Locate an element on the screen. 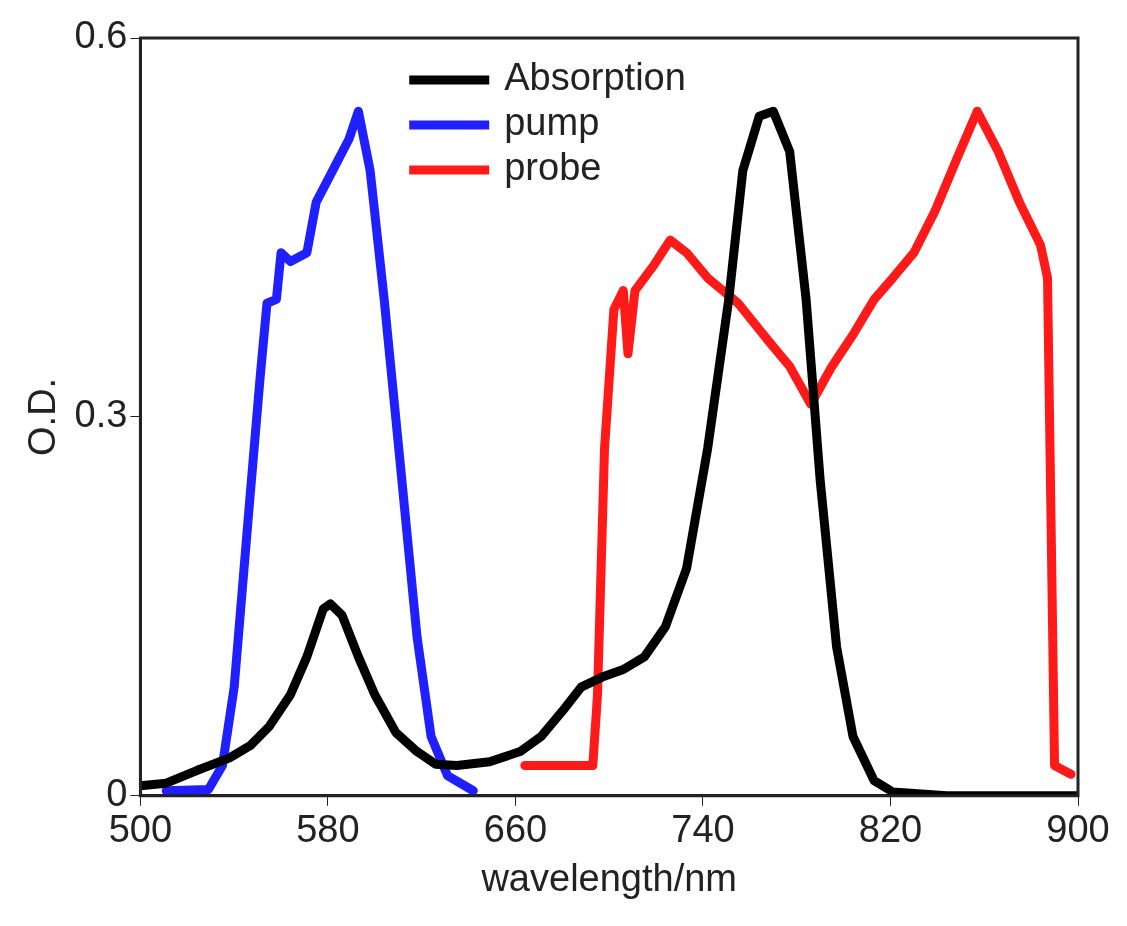 The height and width of the screenshot is (926, 1127). y-tick-label: 0.6 is located at coordinates (101, 35).